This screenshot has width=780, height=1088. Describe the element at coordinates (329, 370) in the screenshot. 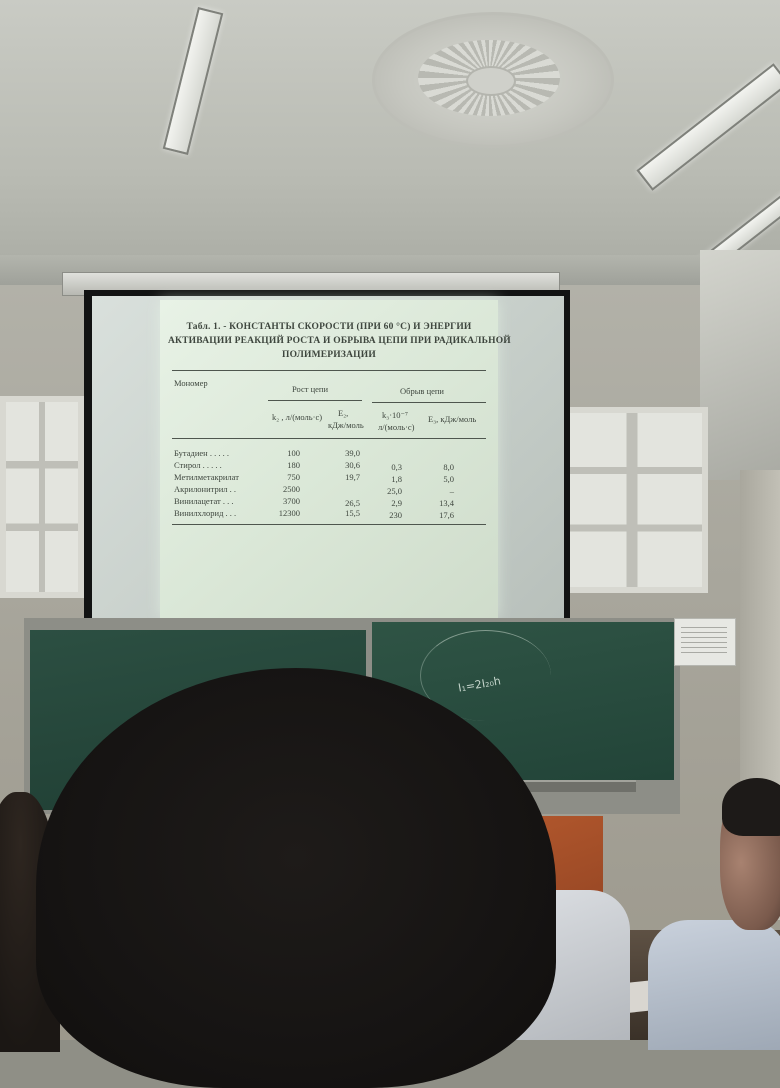

I see `table-rule-top` at that location.